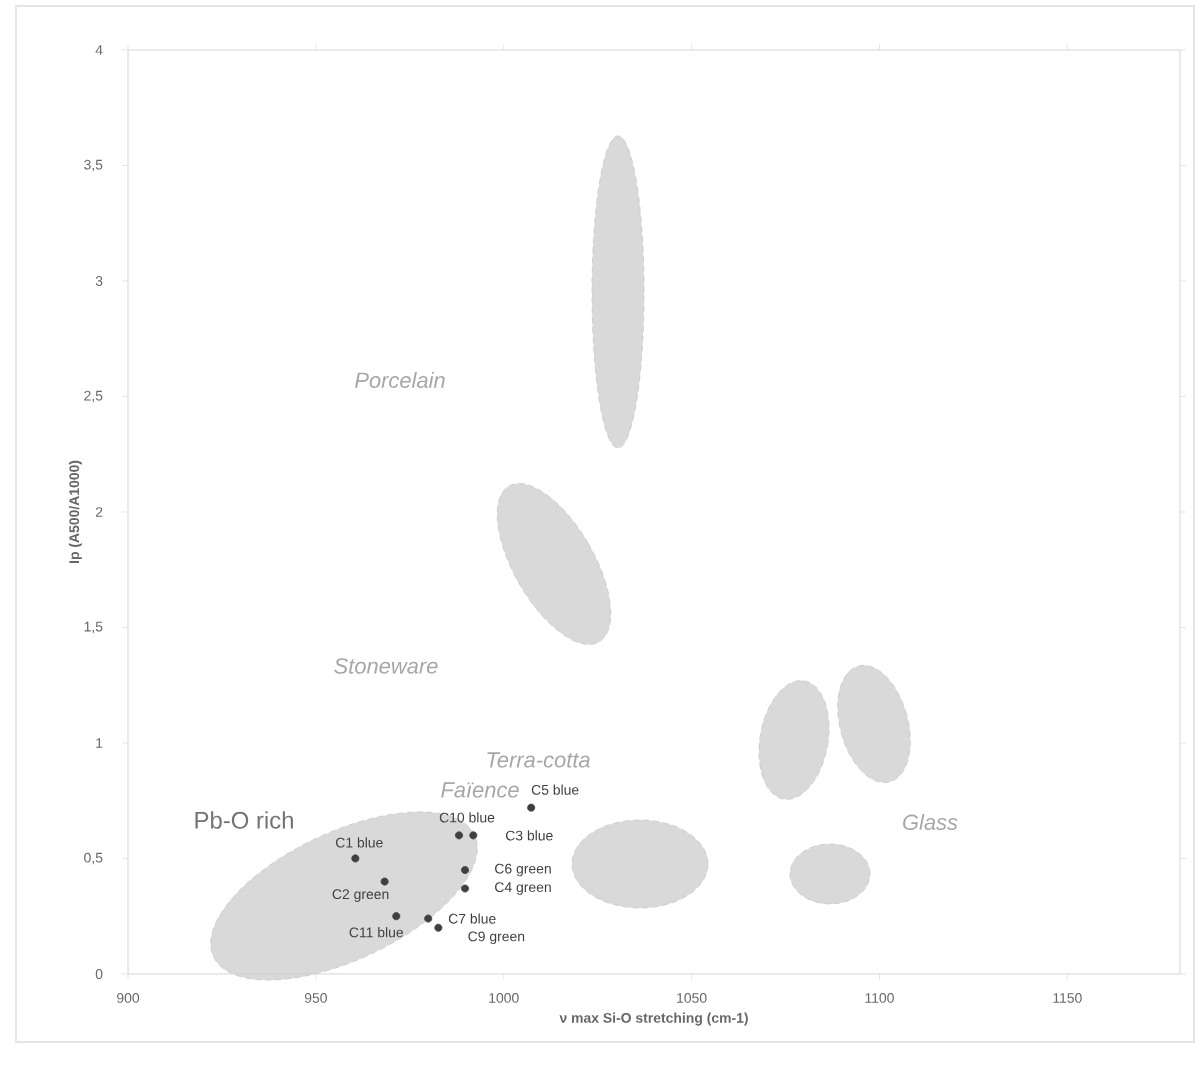 The image size is (1200, 1070). I want to click on annotation: Pb-O rich, so click(244, 820).